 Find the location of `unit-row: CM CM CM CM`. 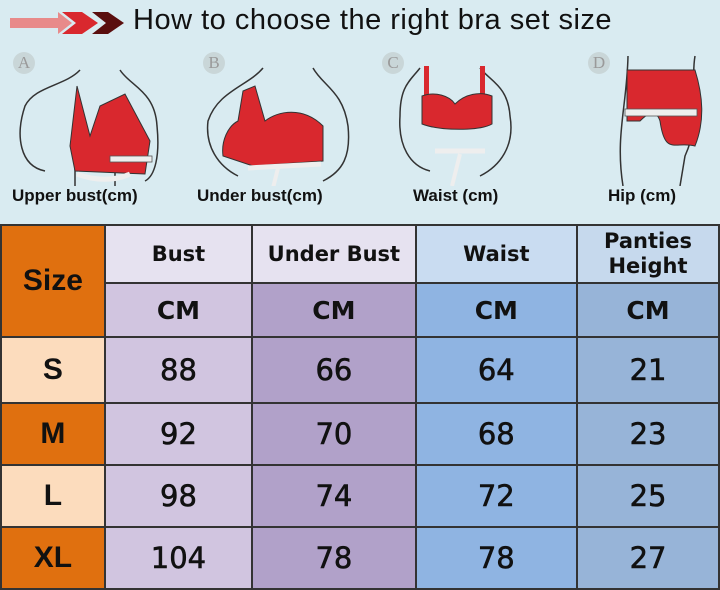

unit-row: CM CM CM CM is located at coordinates (360, 310).